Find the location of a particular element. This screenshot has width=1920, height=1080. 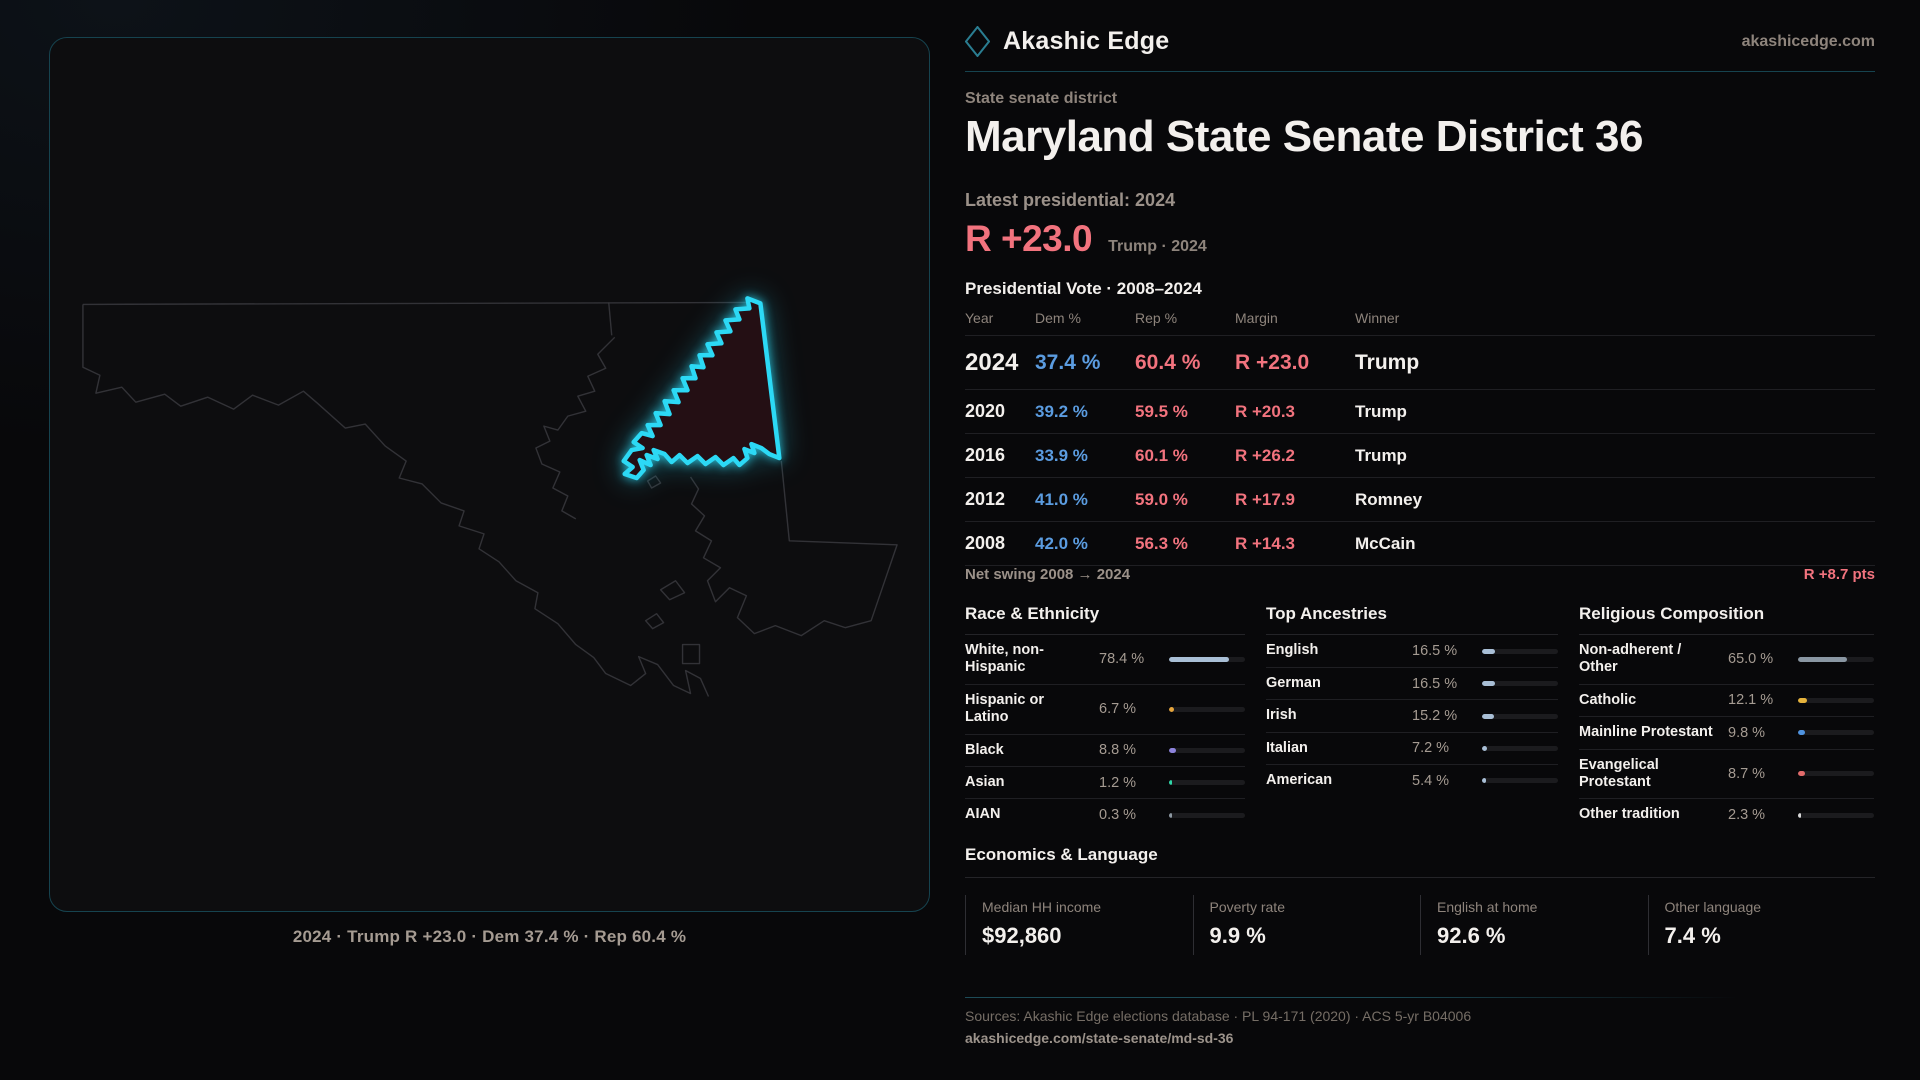

demo-label: Catholic is located at coordinates (1608, 699).